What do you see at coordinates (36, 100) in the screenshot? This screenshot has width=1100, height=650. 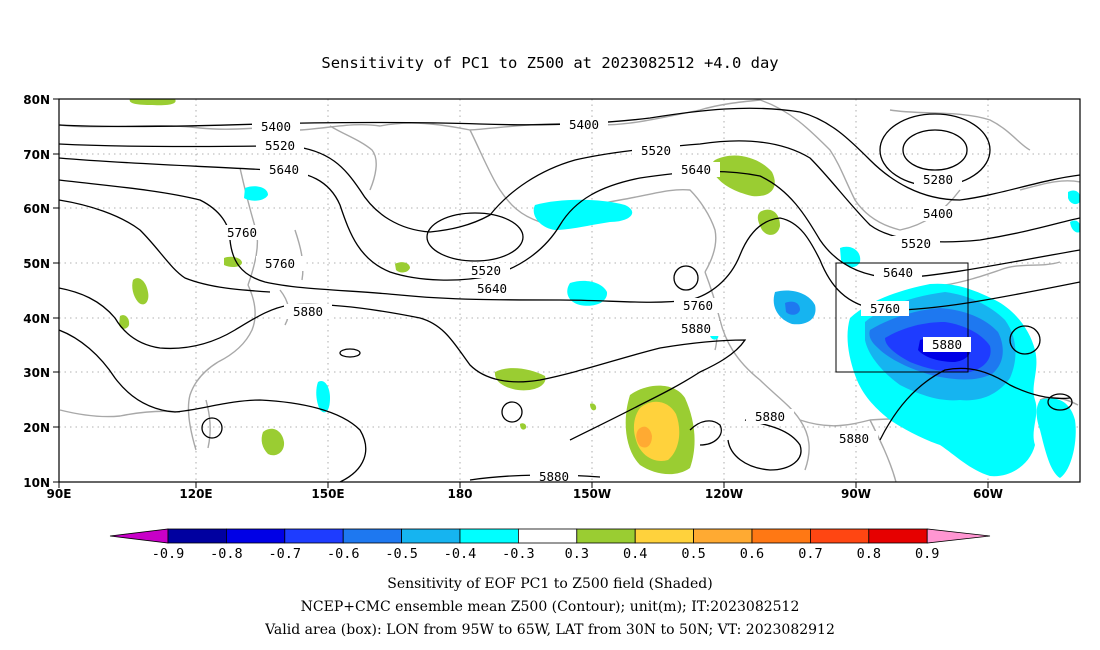 I see `lat-label: 80N` at bounding box center [36, 100].